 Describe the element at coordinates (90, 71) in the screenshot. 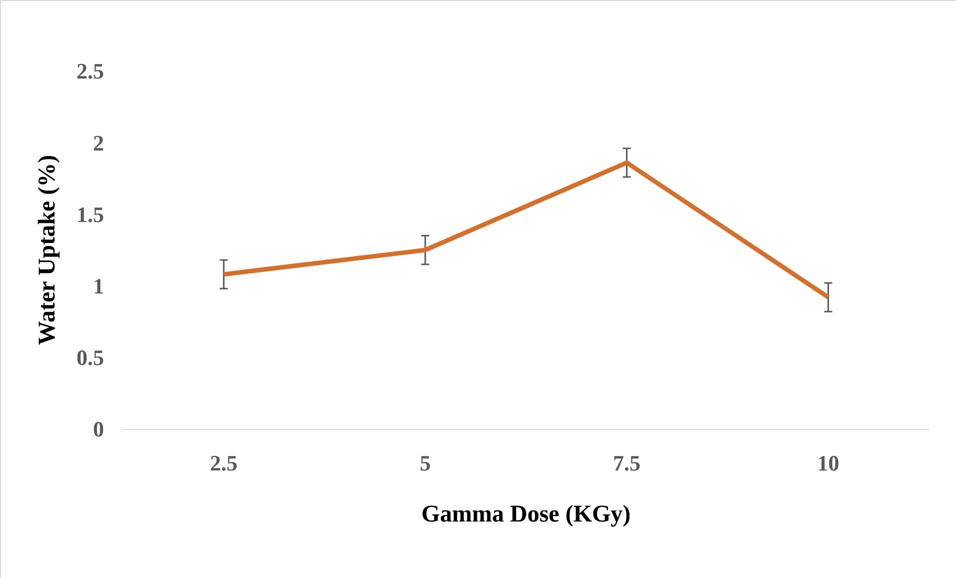

I see `y-tick-label: 2.5` at that location.